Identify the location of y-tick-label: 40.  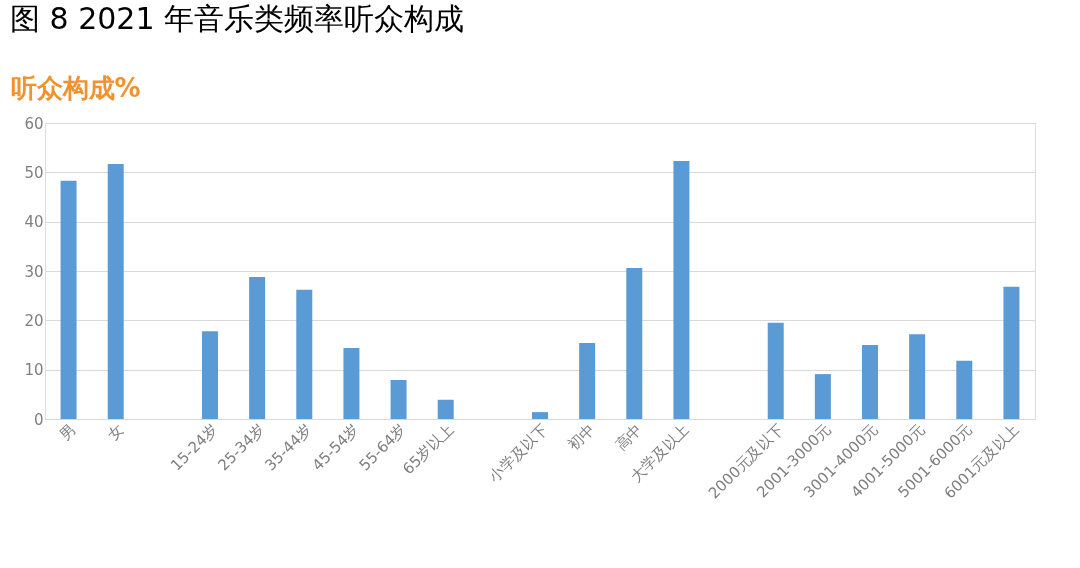
(34, 222).